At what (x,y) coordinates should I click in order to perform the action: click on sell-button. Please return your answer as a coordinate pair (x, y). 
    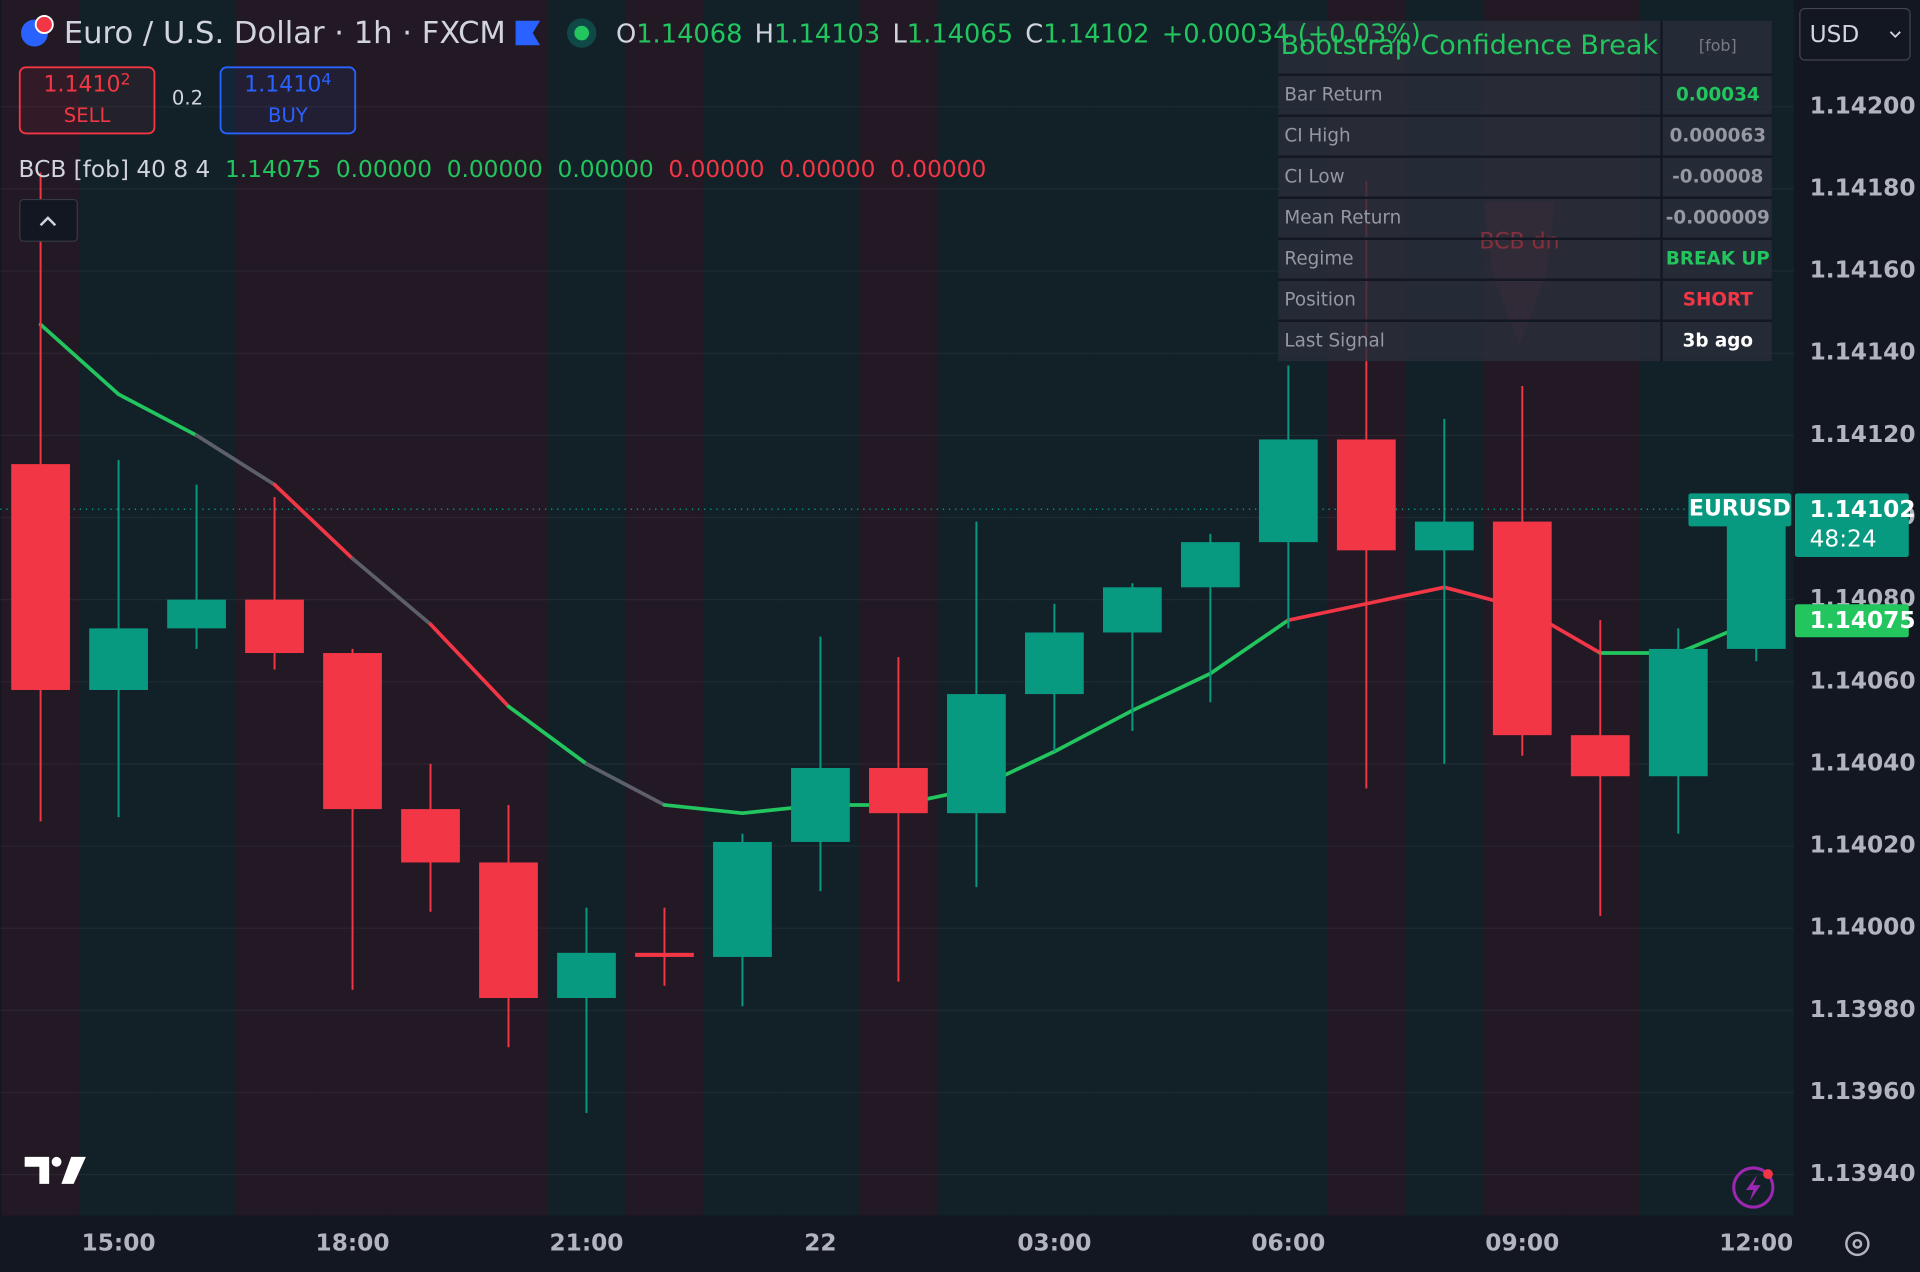
    Looking at the image, I should click on (87, 100).